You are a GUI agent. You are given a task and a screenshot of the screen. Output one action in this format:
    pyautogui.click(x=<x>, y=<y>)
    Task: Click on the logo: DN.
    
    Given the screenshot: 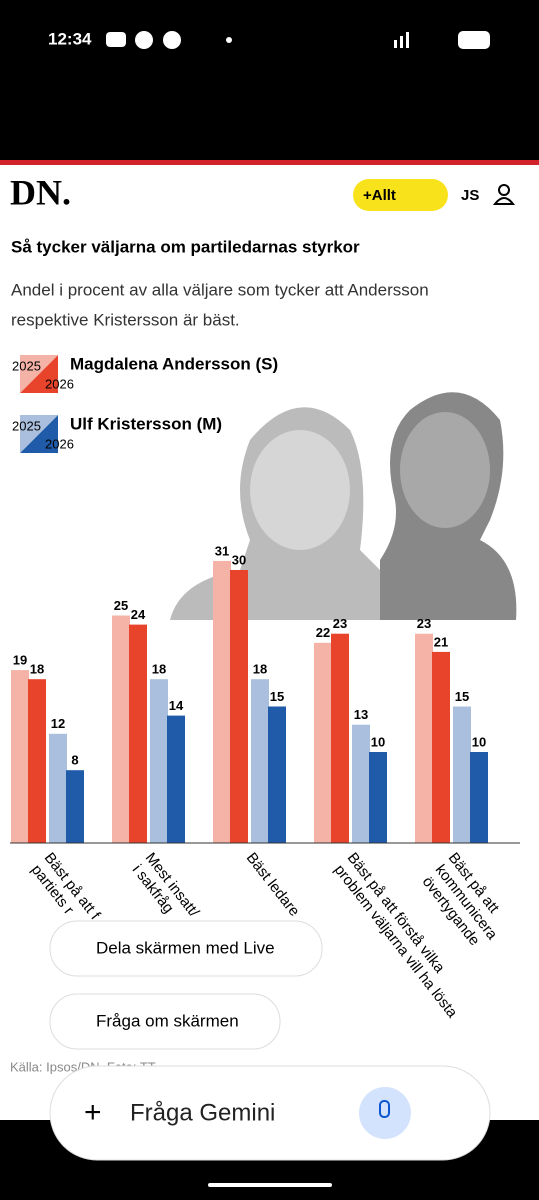 What is the action you would take?
    pyautogui.click(x=40, y=192)
    